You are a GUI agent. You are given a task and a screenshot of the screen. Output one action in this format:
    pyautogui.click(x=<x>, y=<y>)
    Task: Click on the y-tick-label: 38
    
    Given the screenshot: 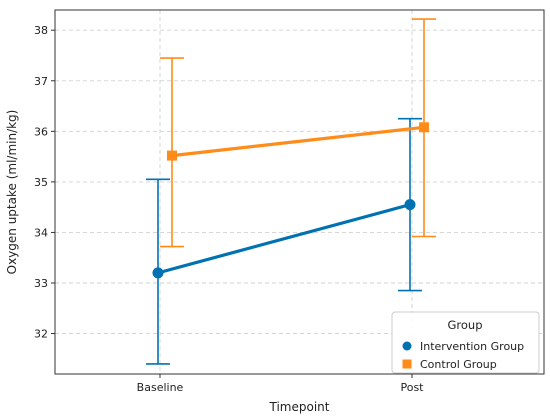 What is the action you would take?
    pyautogui.click(x=41, y=30)
    